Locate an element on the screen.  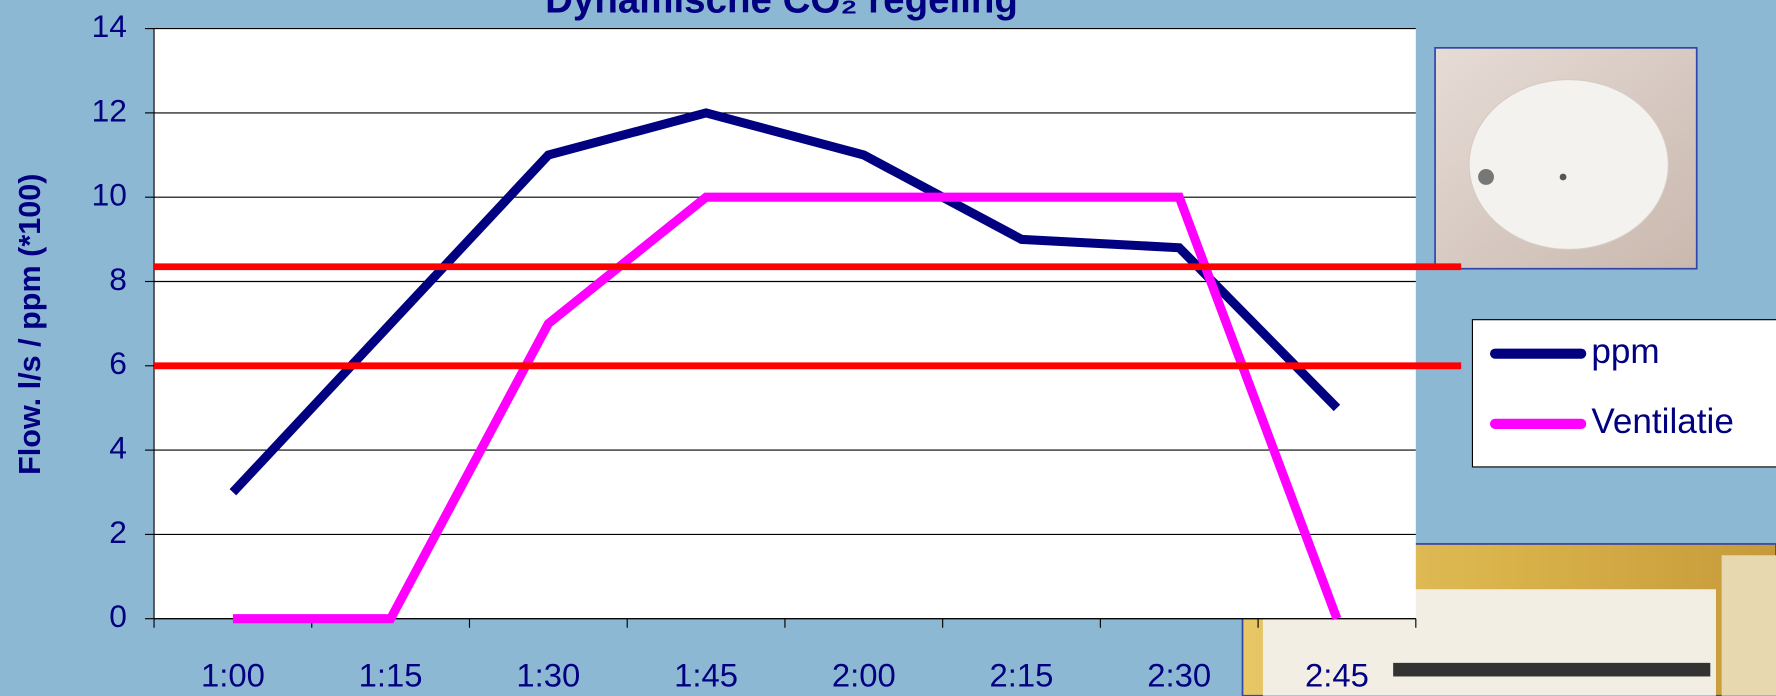
x-tick-label: 2:45 is located at coordinates (1337, 674).